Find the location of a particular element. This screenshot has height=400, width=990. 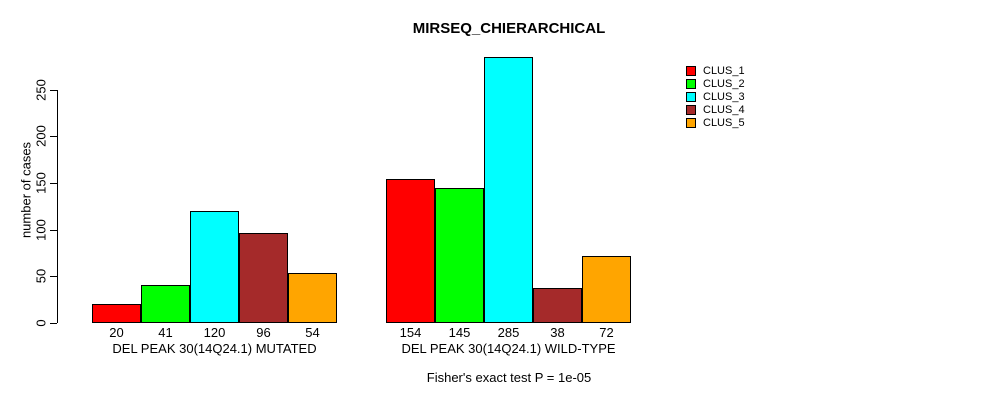

y-tick-label: 0 is located at coordinates (41, 323).